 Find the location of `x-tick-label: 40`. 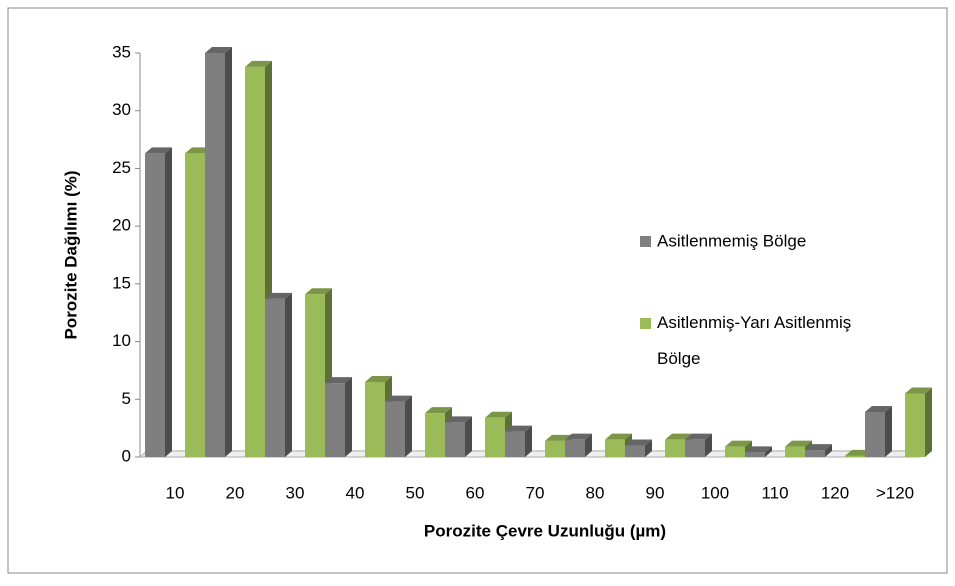

x-tick-label: 40 is located at coordinates (355, 492).